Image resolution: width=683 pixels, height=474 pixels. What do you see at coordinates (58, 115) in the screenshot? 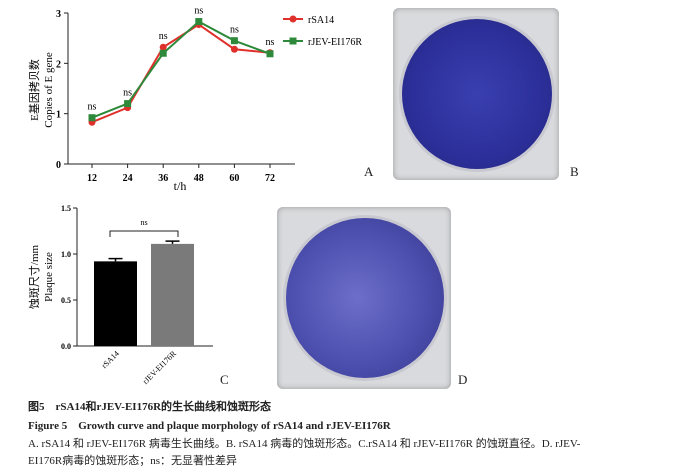
I see `y-tick-label: 1` at bounding box center [58, 115].